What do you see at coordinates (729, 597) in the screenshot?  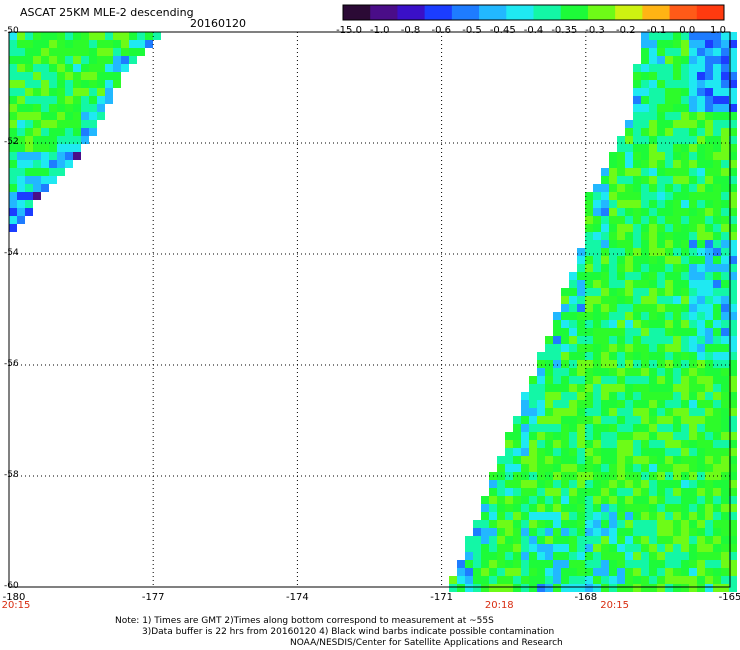 I see `longitude-label: -165` at bounding box center [729, 597].